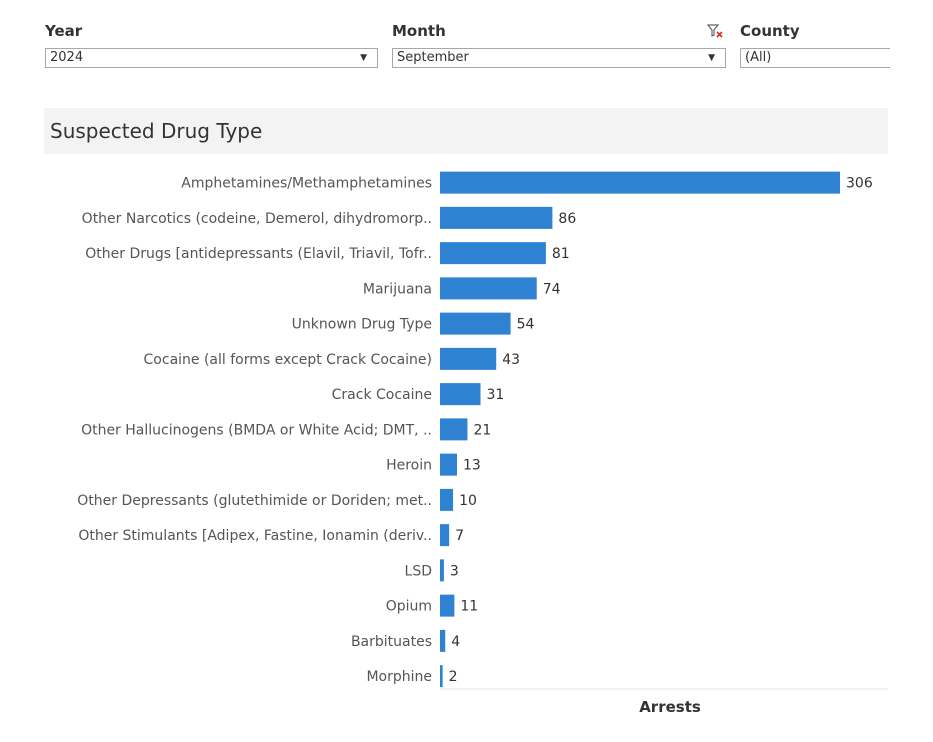 Image resolution: width=933 pixels, height=742 pixels. Describe the element at coordinates (362, 325) in the screenshot. I see `category-label: Unknown Drug Type` at that location.